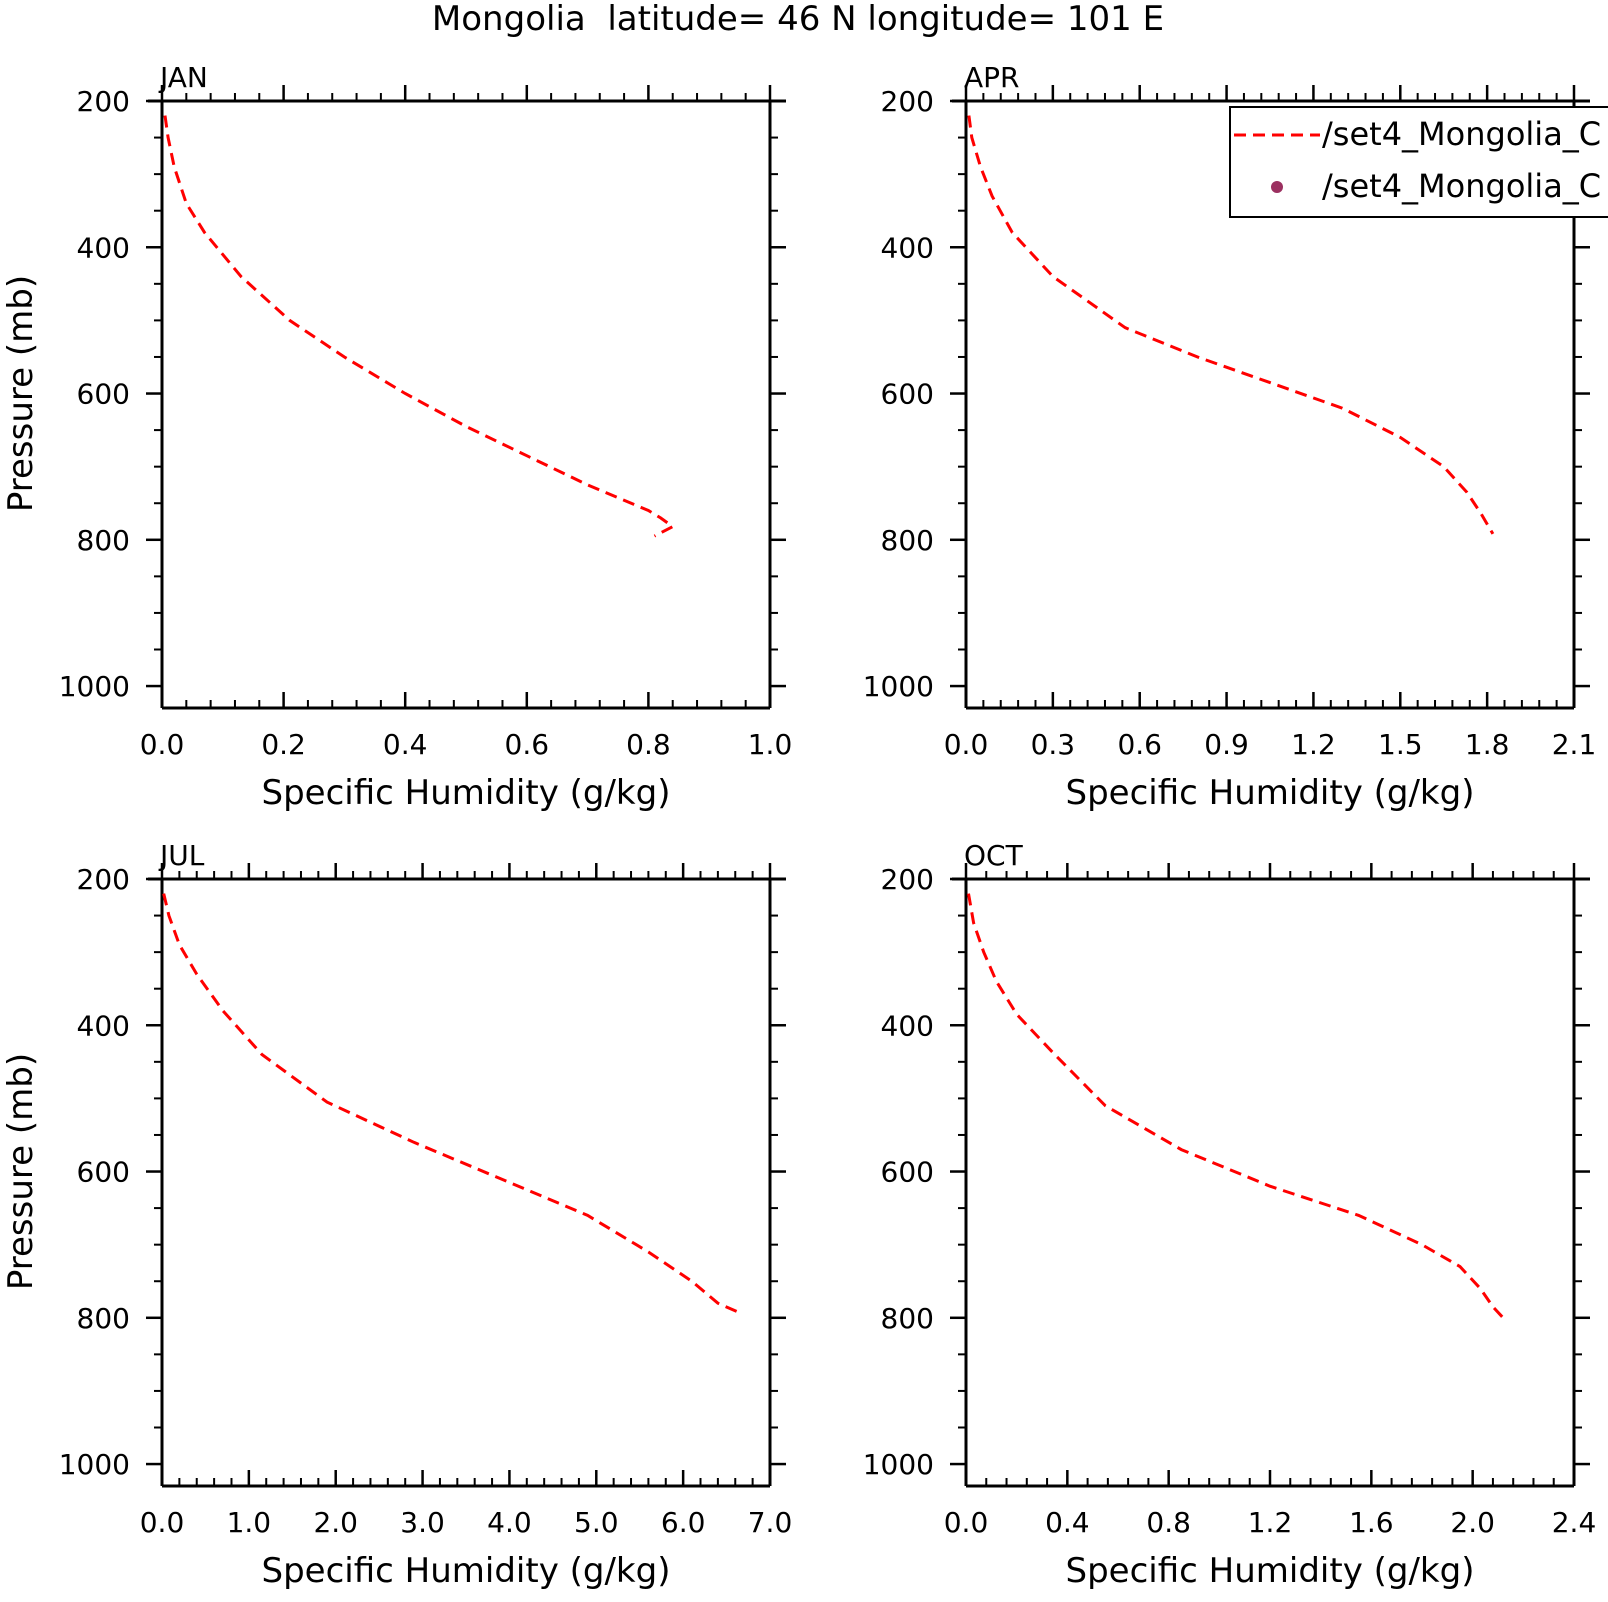  I want to click on x-tick-label: 7.0, so click(770, 1522).